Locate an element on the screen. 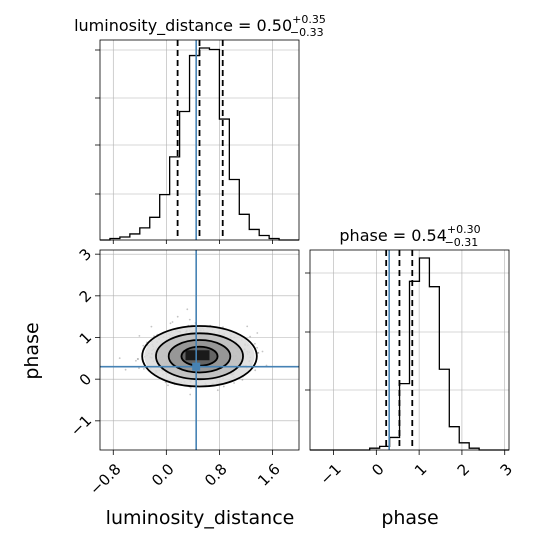 The image size is (550, 550). contour-line is located at coordinates (199, 356).